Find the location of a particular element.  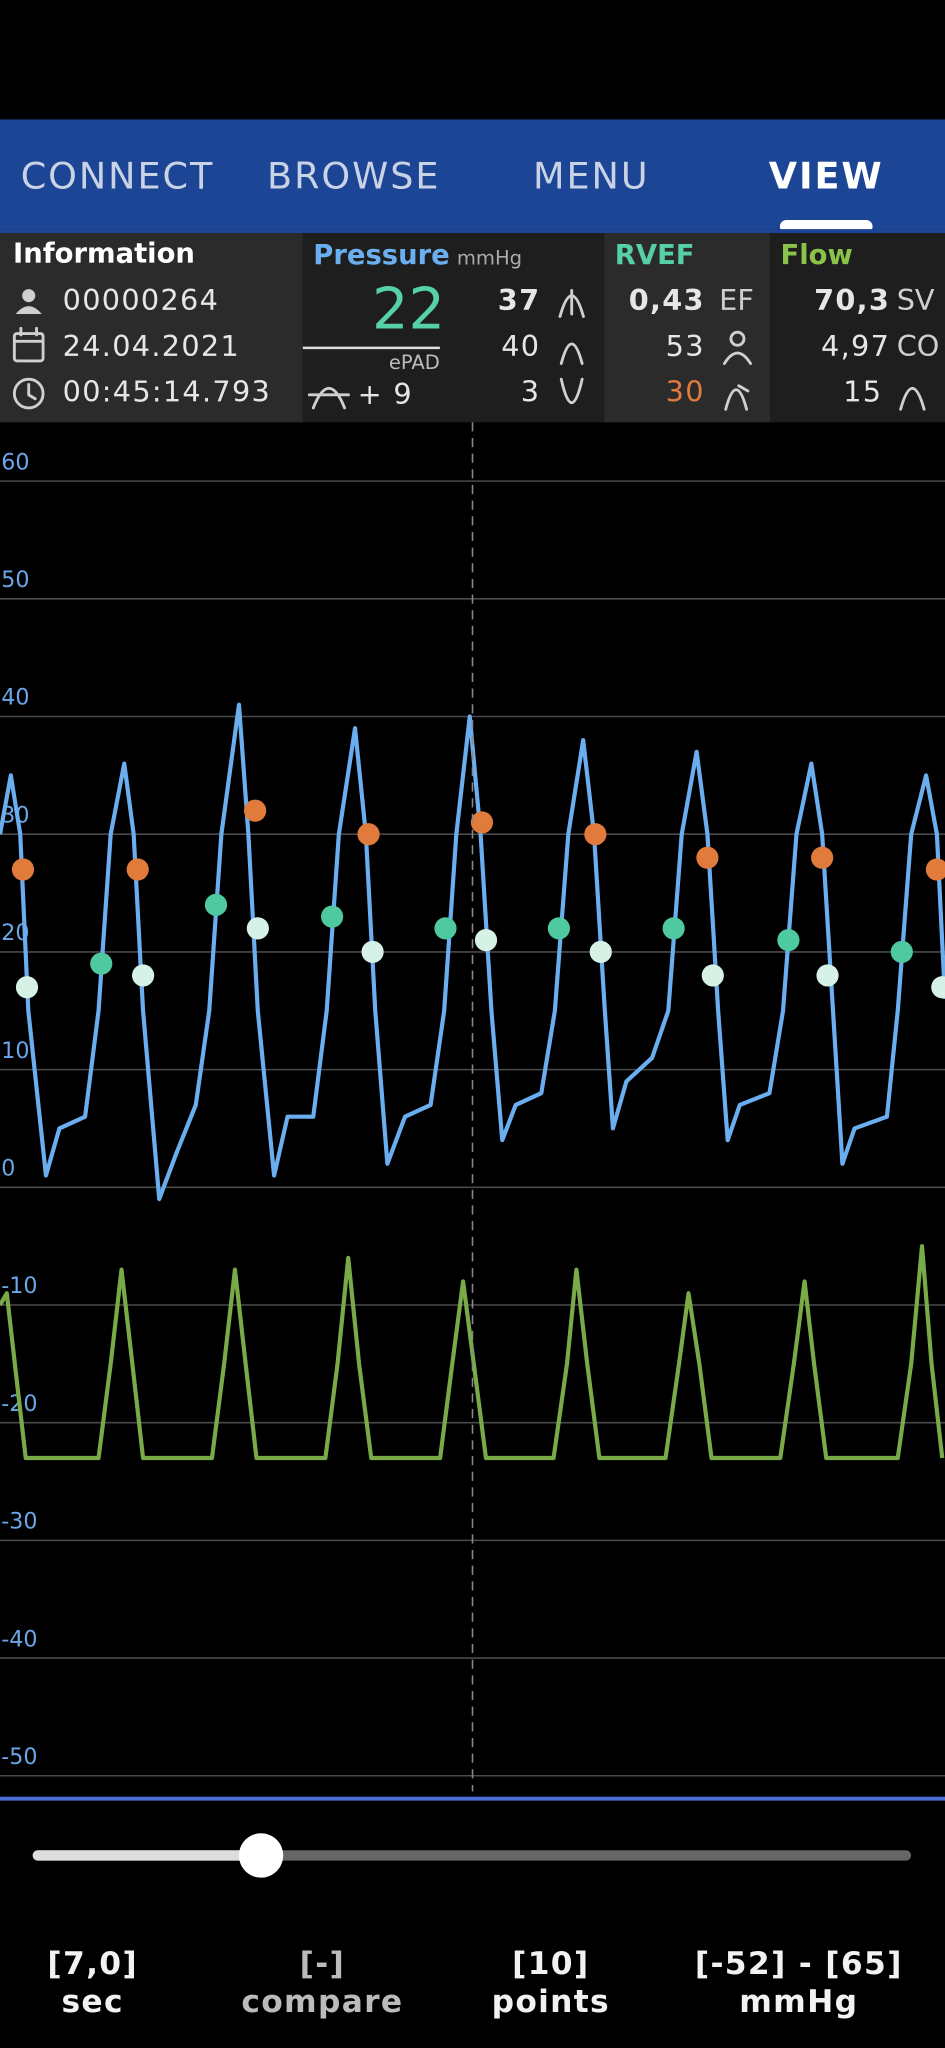

y-tick-label: 10 is located at coordinates (15, 1051).